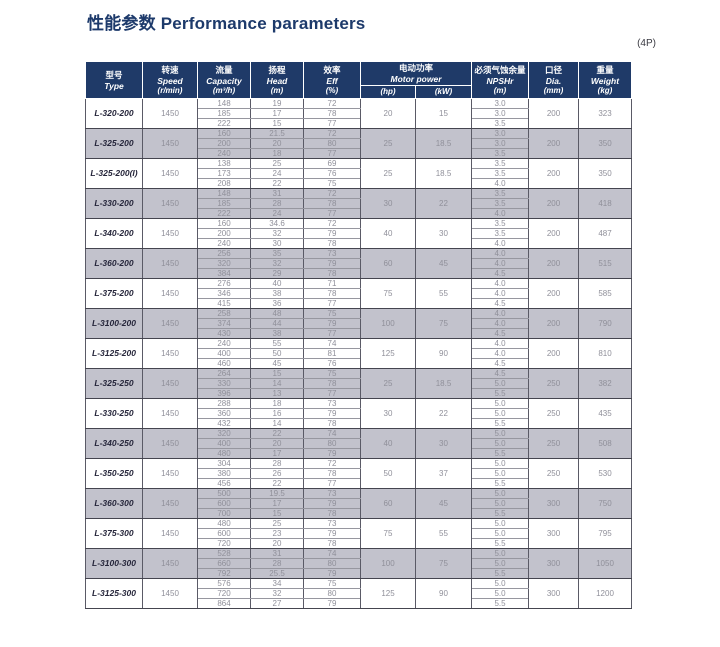 The width and height of the screenshot is (720, 647). I want to click on col-header-eff-zh: 效率, so click(332, 69).